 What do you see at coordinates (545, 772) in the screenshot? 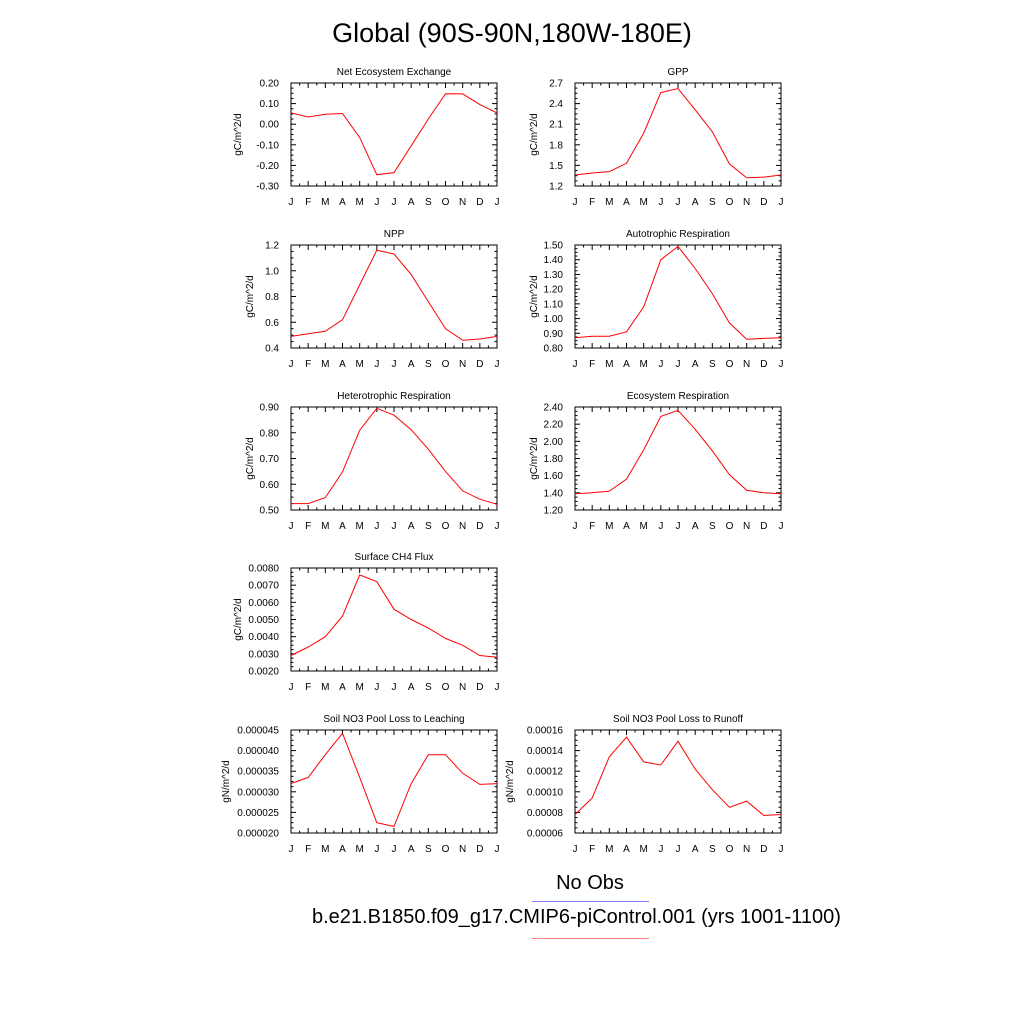
I see `y-tick-label: 0.00012` at bounding box center [545, 772].